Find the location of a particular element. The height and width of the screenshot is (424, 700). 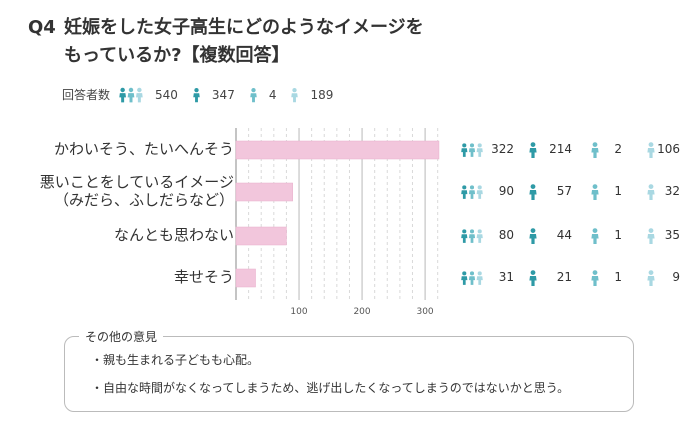

respondent-total-value: 540 is located at coordinates (166, 94).